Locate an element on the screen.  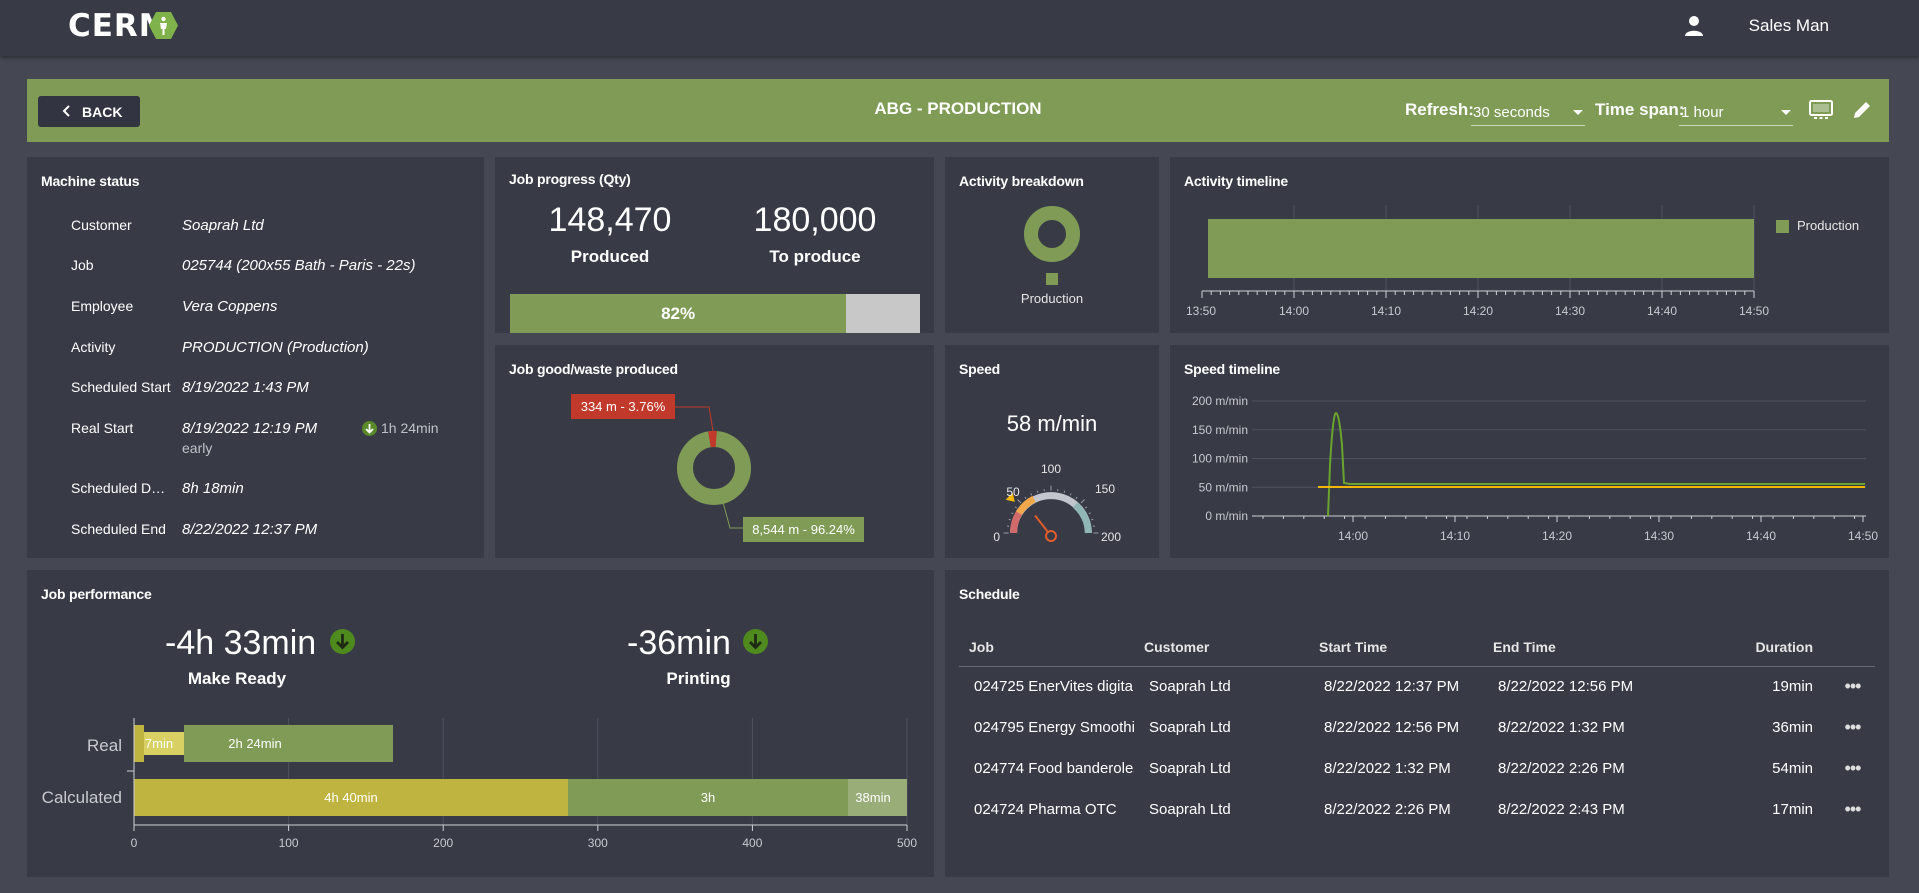
to-produce-label: To produce is located at coordinates (815, 256).